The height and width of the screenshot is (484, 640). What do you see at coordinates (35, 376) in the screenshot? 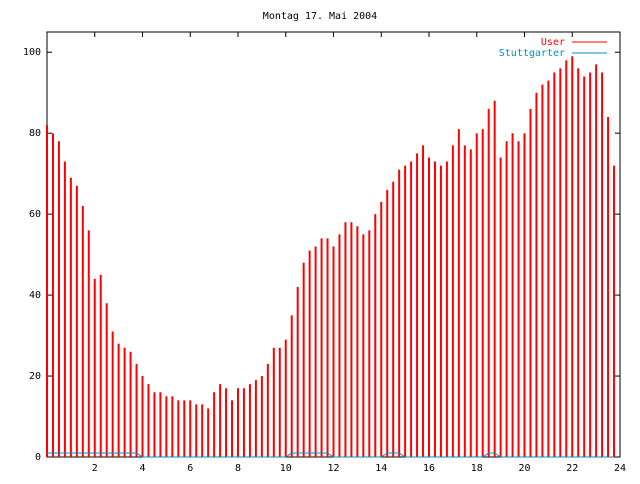
I see `y-tick-label: 20` at bounding box center [35, 376].